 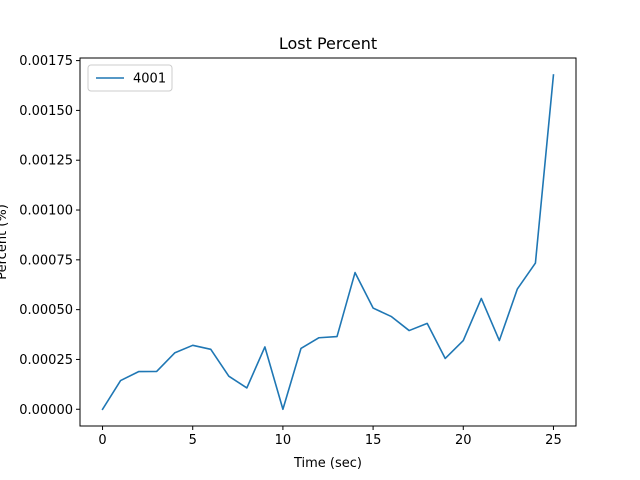 What do you see at coordinates (46, 211) in the screenshot?
I see `y-tick-label: 0.00100` at bounding box center [46, 211].